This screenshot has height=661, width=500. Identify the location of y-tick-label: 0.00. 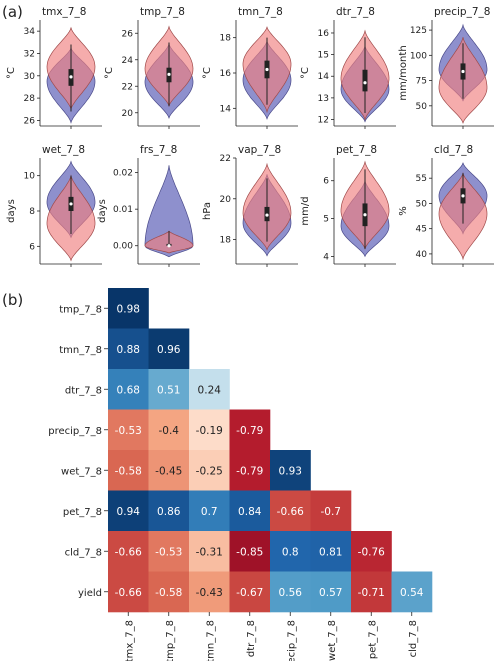
(123, 247).